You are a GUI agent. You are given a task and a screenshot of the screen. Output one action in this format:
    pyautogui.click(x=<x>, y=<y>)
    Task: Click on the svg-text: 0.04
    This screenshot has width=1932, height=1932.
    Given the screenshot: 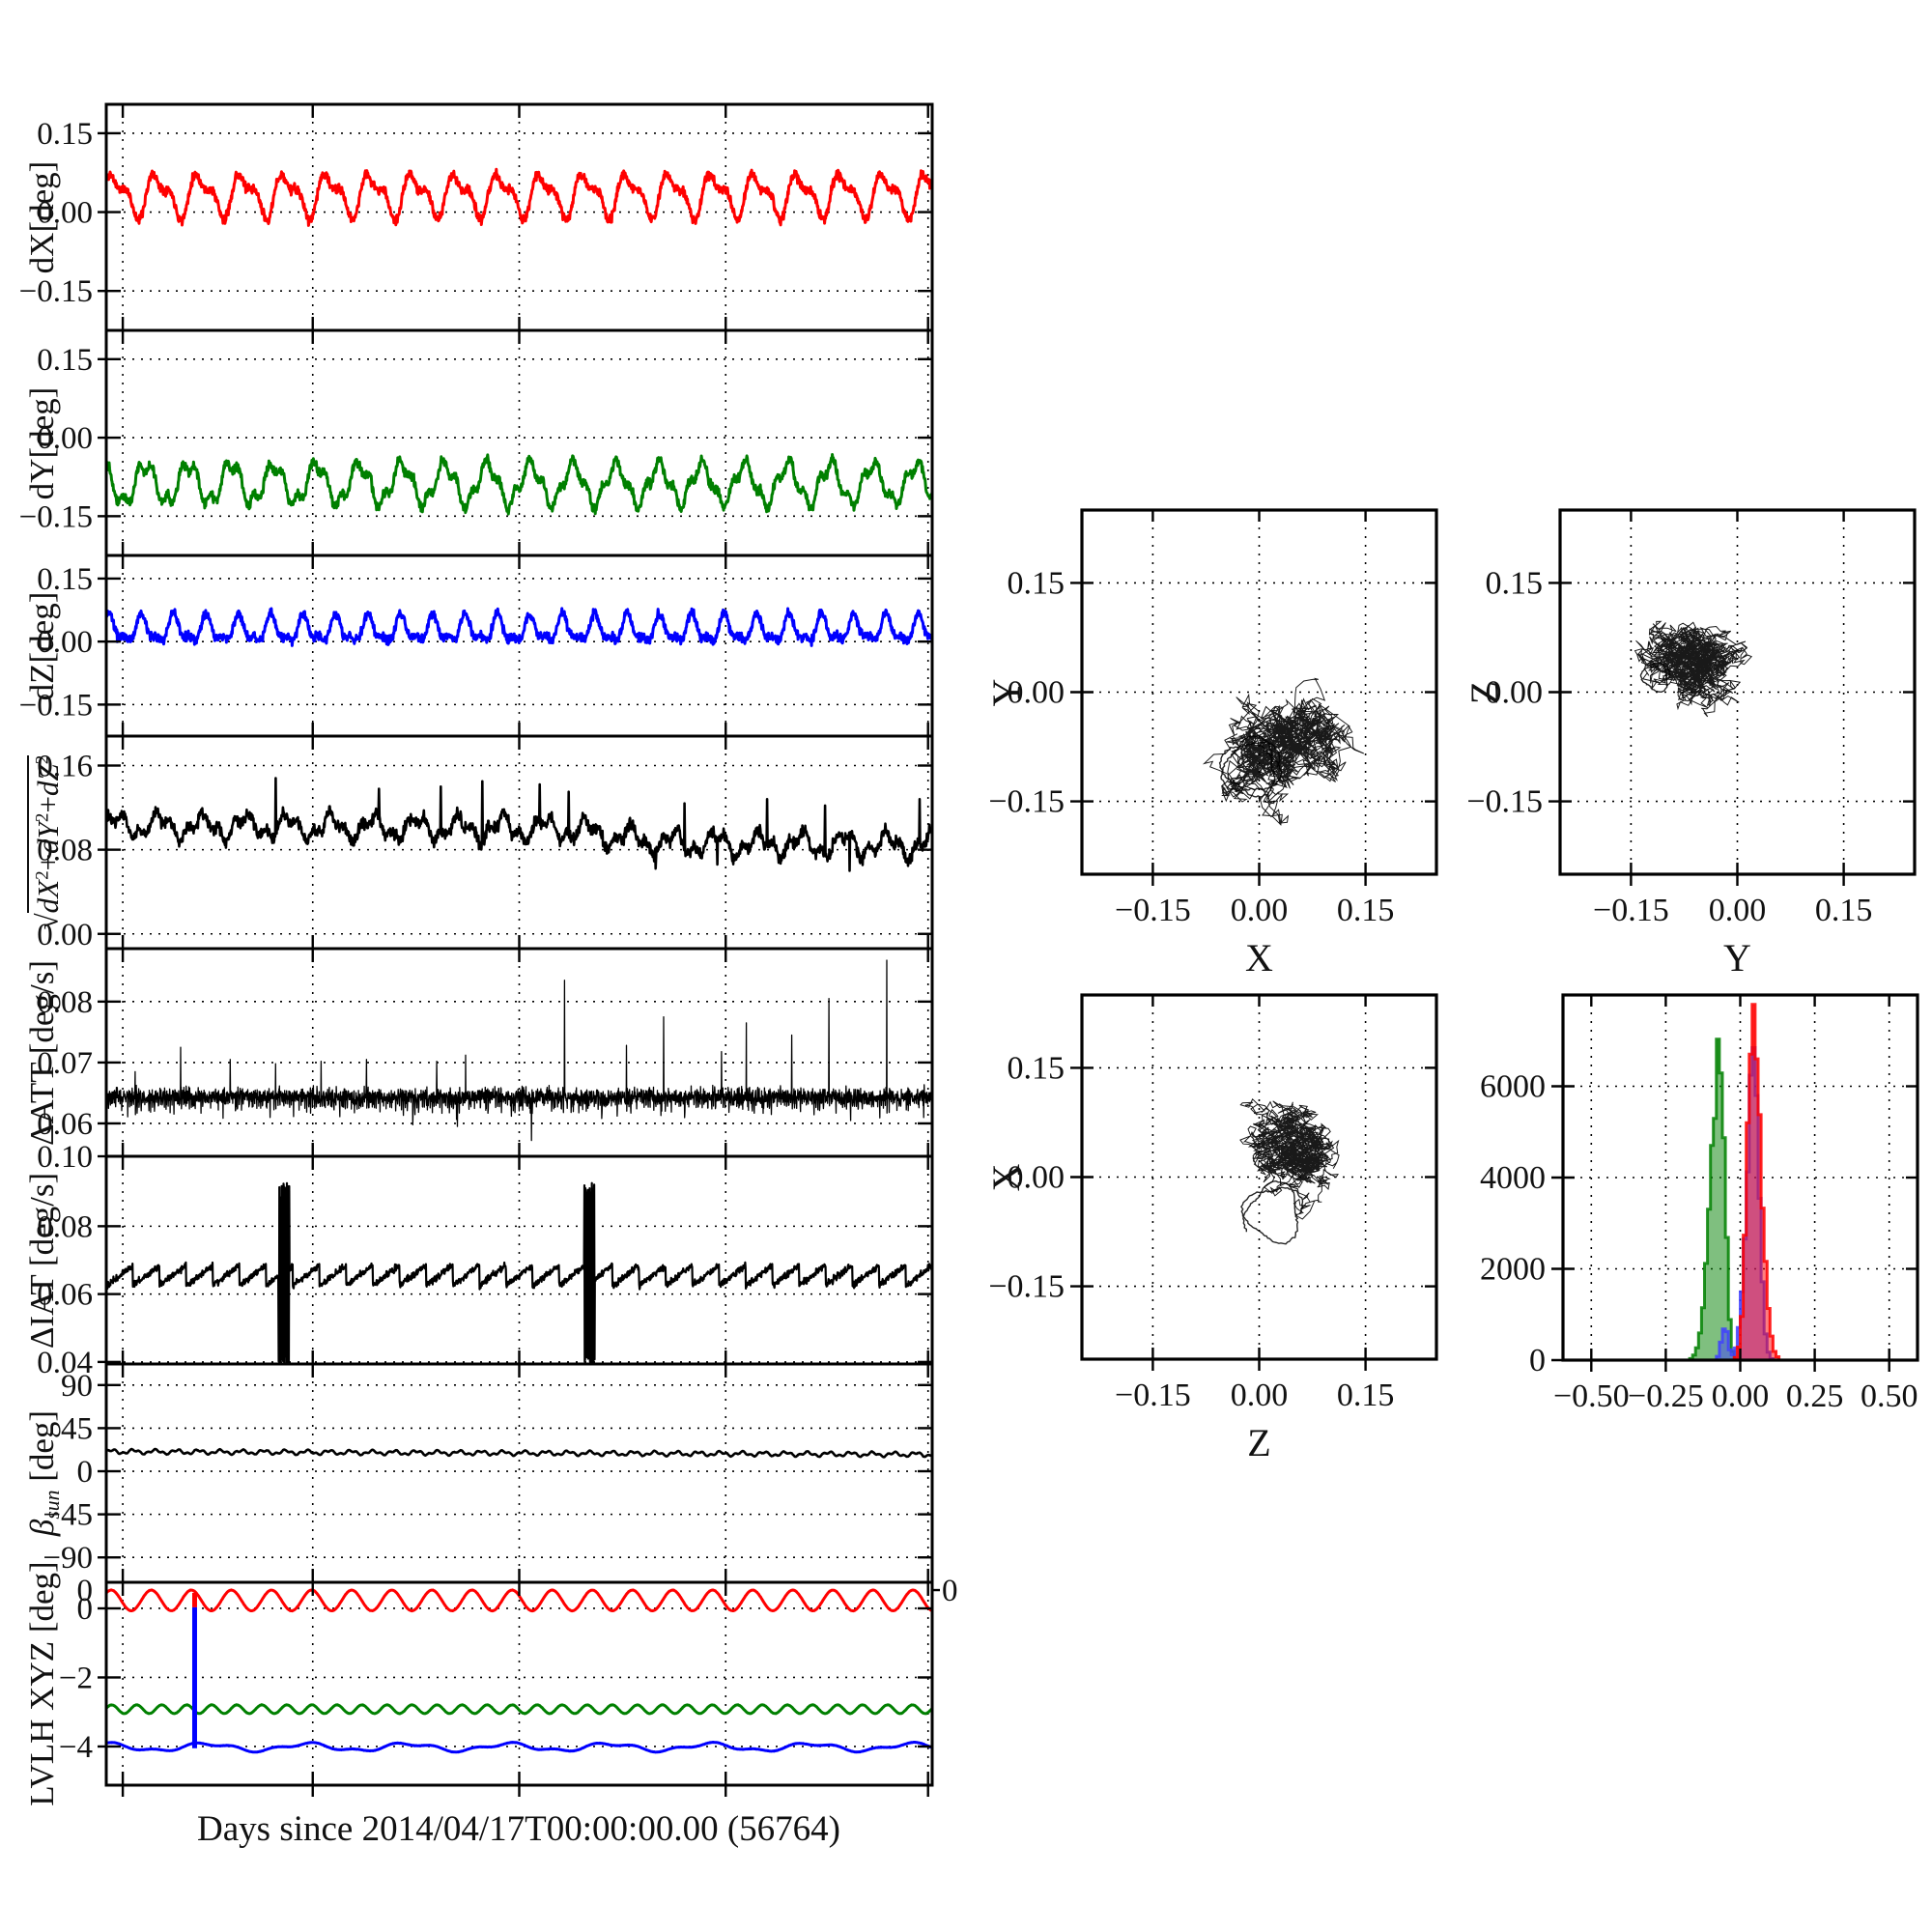 What is the action you would take?
    pyautogui.click(x=65, y=1363)
    